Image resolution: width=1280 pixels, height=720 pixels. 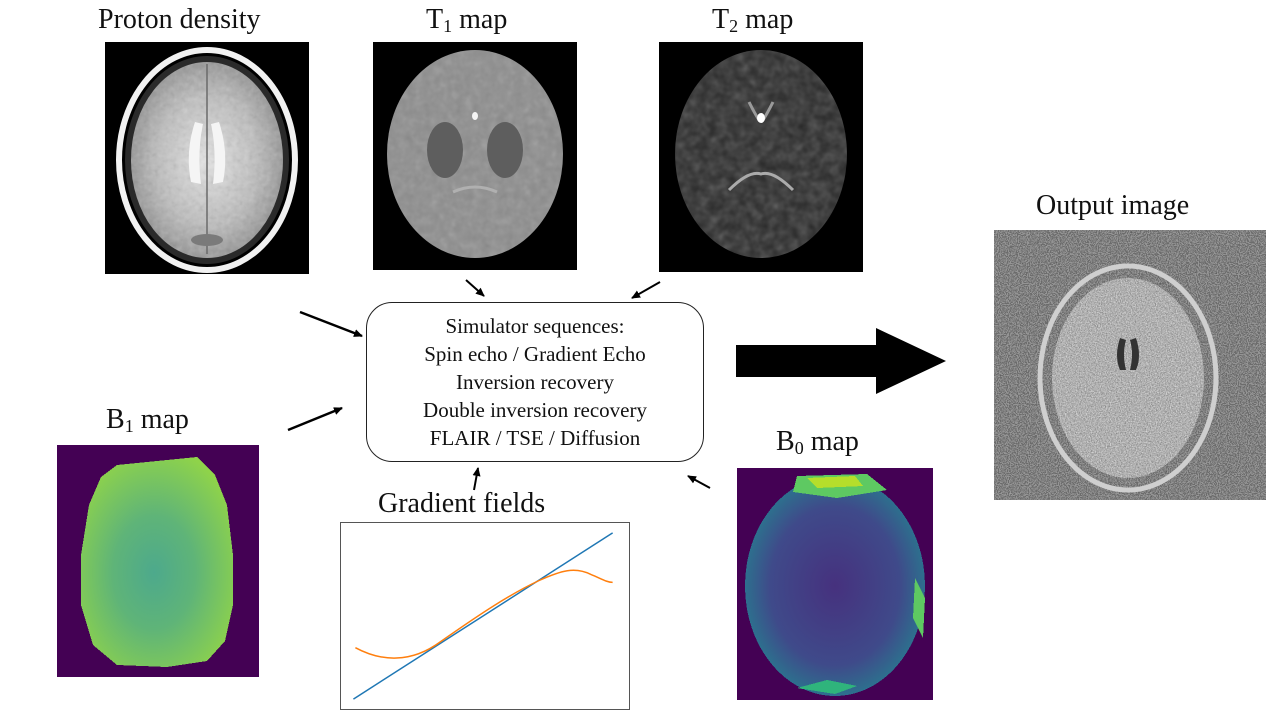 I want to click on b0-subscript: 0, so click(x=799, y=448).